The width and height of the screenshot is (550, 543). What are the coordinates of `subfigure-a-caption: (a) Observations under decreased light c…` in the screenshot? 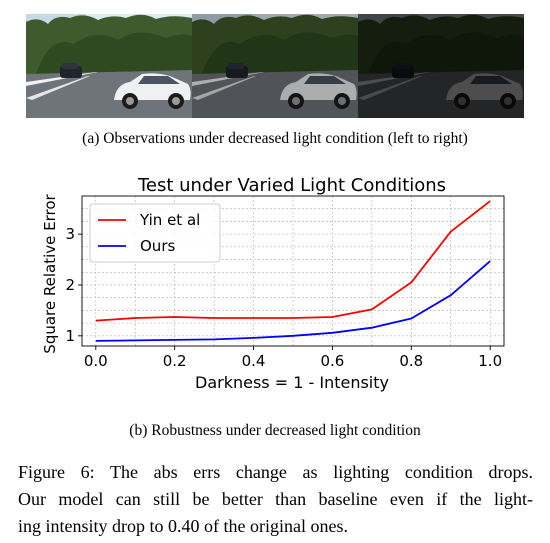 It's located at (275, 138).